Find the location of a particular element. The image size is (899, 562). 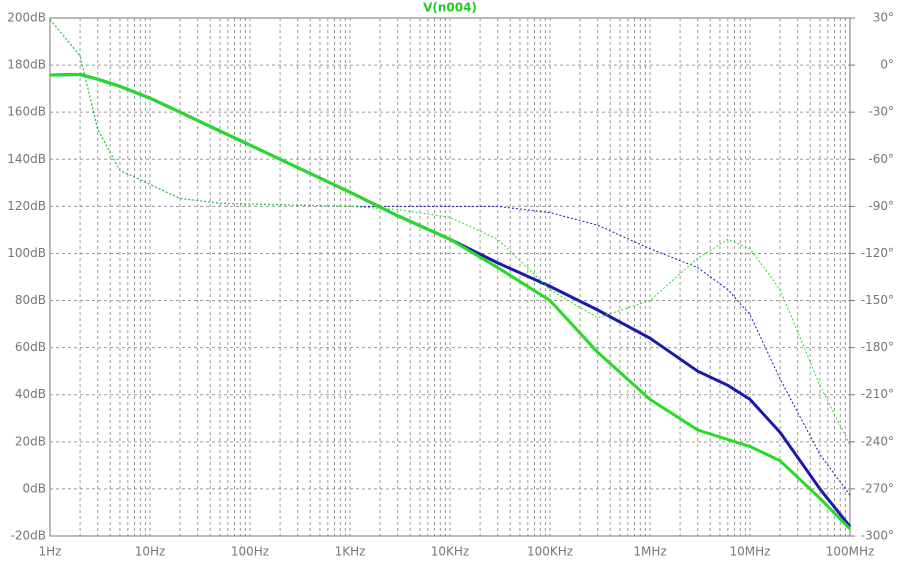

y2-tick-label: -90° is located at coordinates (881, 206).